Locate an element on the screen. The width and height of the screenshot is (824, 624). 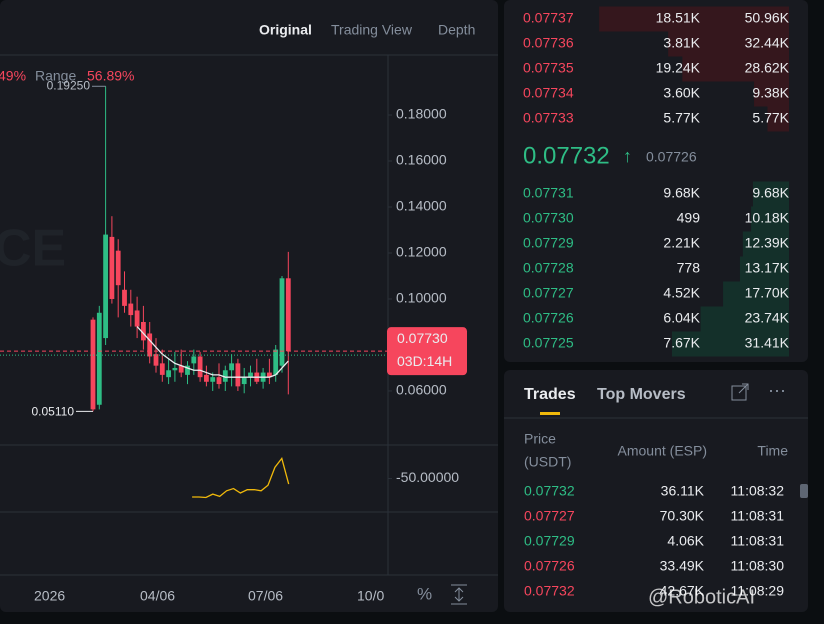
tool: % is located at coordinates (424, 593).